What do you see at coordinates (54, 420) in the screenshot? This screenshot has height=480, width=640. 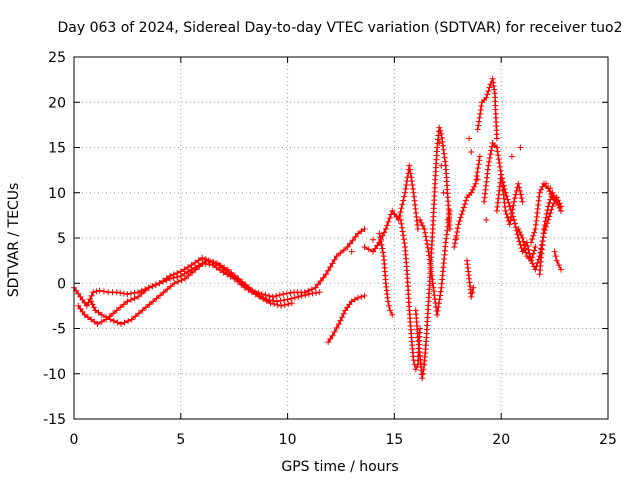 I see `y-tick-label: -15` at bounding box center [54, 420].